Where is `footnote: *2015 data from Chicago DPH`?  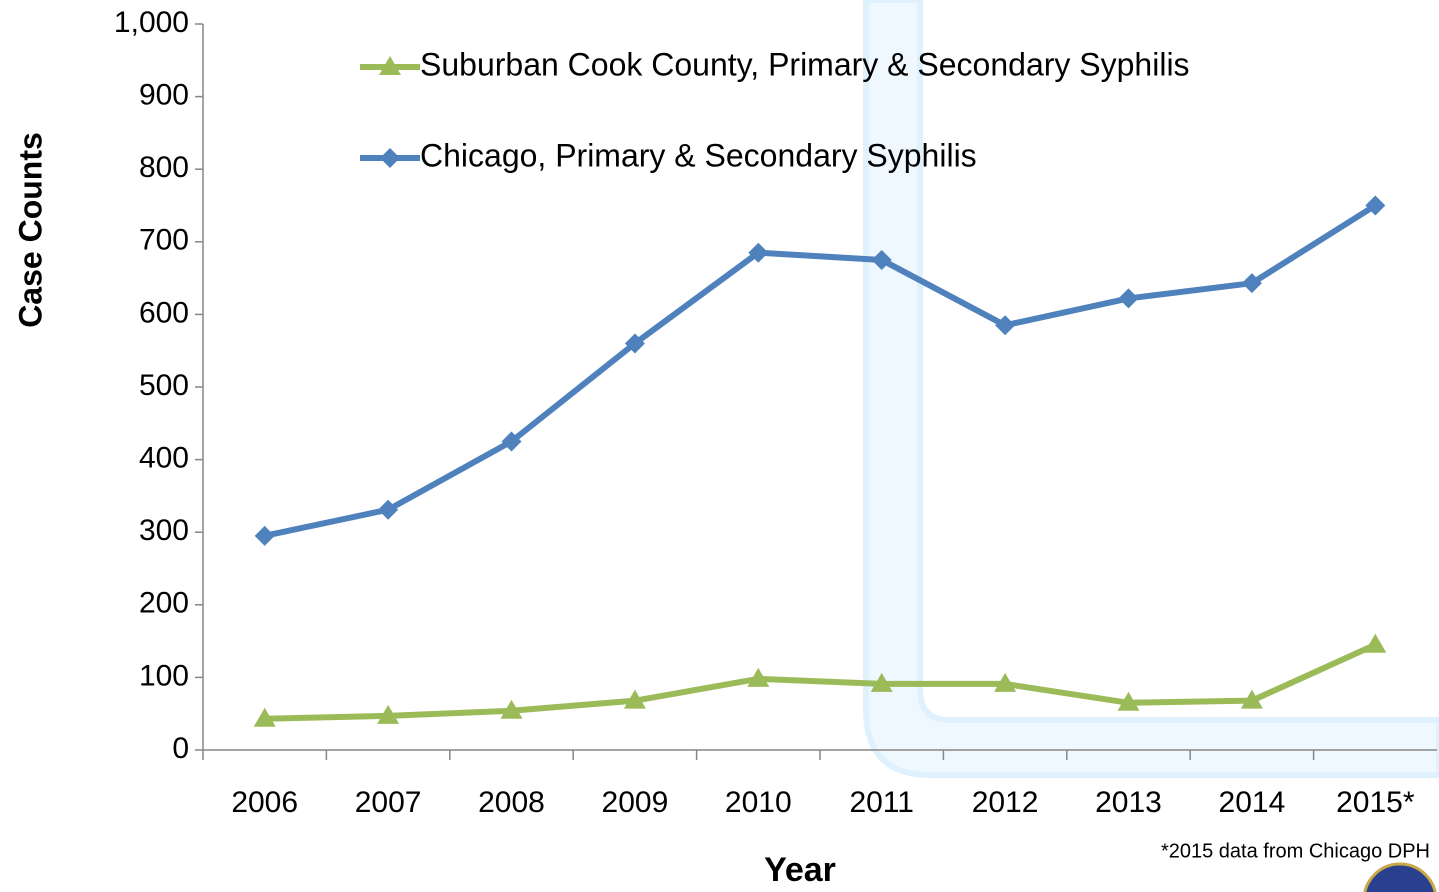
footnote: *2015 data from Chicago DPH is located at coordinates (1295, 851).